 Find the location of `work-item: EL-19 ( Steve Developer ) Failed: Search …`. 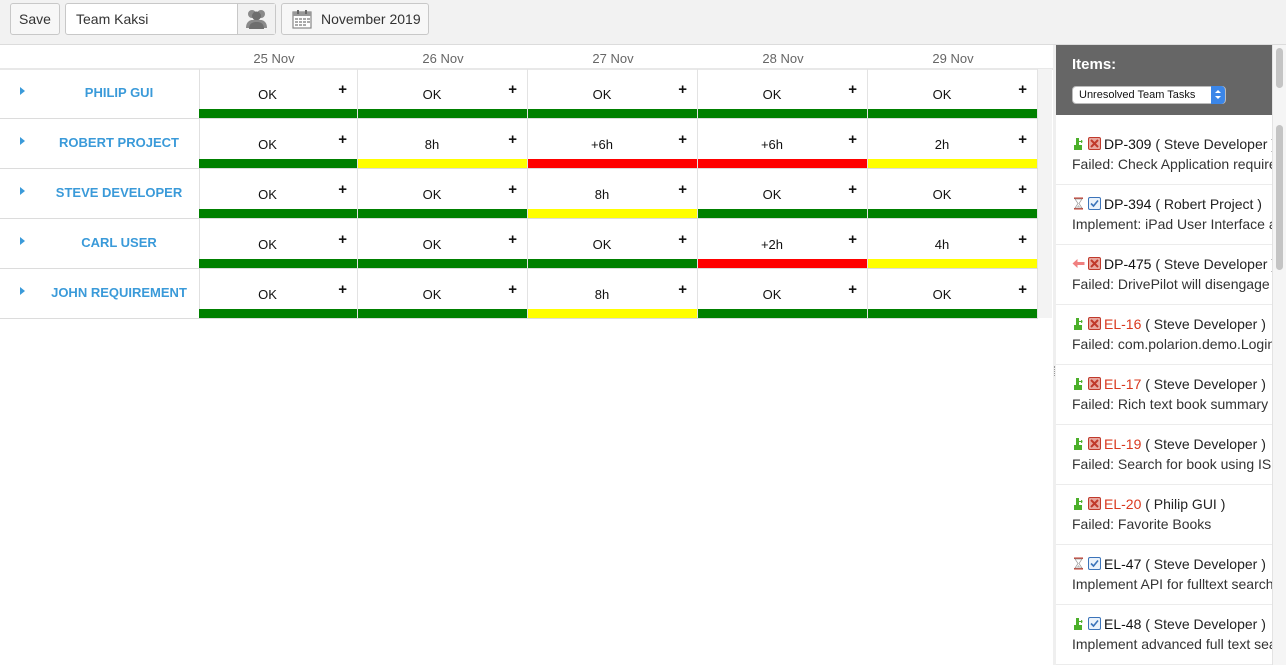

work-item: EL-19 ( Steve Developer ) Failed: Search … is located at coordinates (1164, 455).